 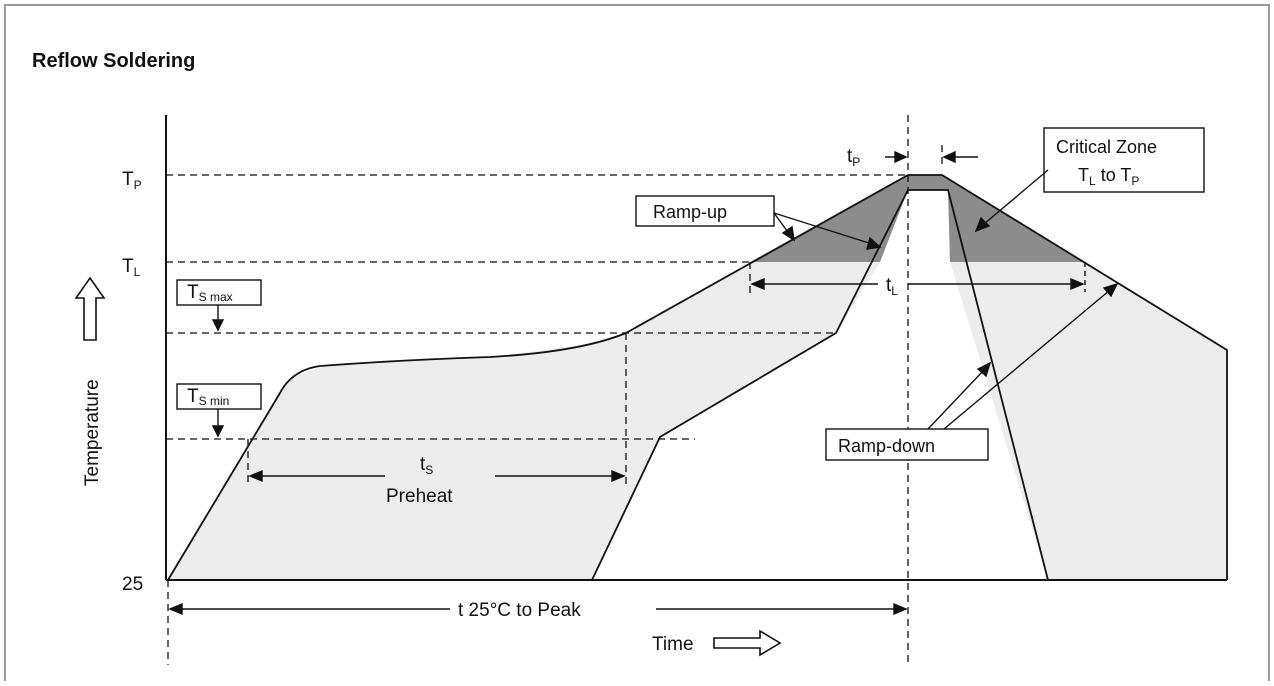 What do you see at coordinates (218, 423) in the screenshot?
I see `ts-min-pointer` at bounding box center [218, 423].